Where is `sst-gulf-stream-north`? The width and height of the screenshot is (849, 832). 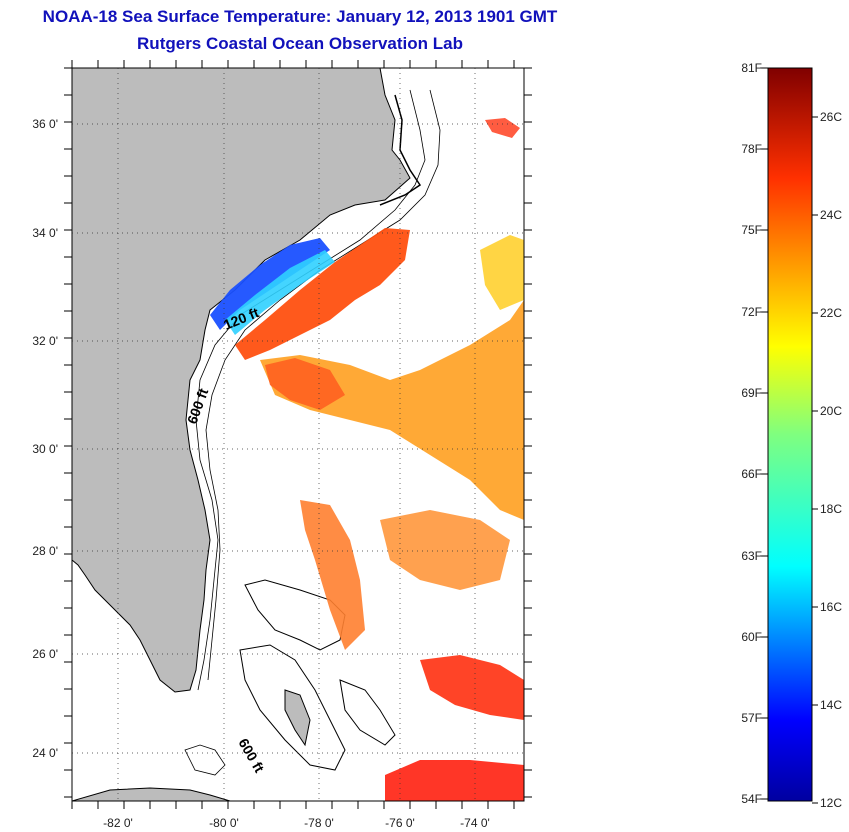
sst-gulf-stream-north is located at coordinates (322, 294).